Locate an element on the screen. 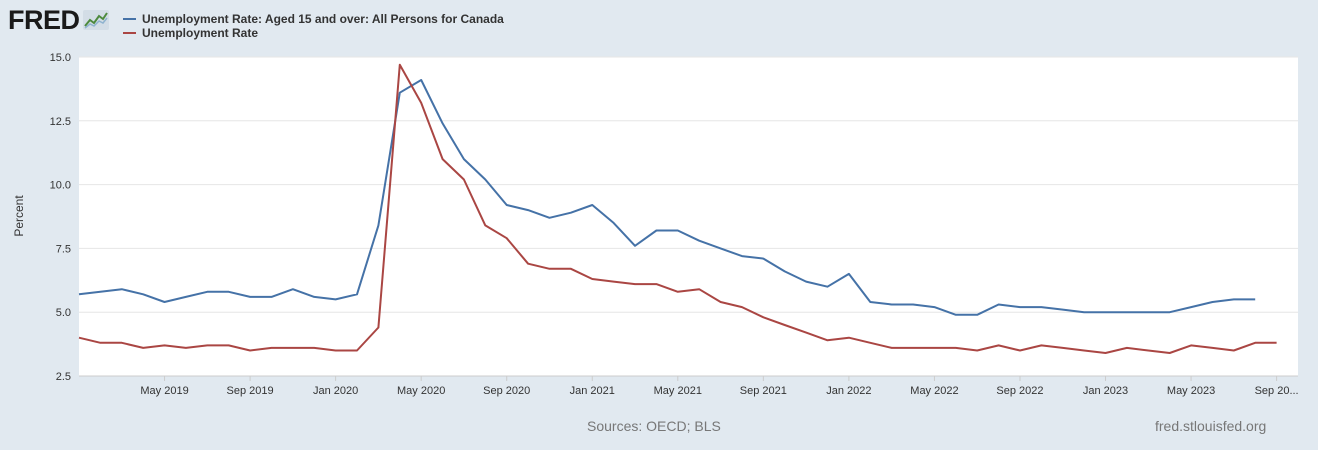 Image resolution: width=1318 pixels, height=450 pixels. fred-graph-icon is located at coordinates (95, 20).